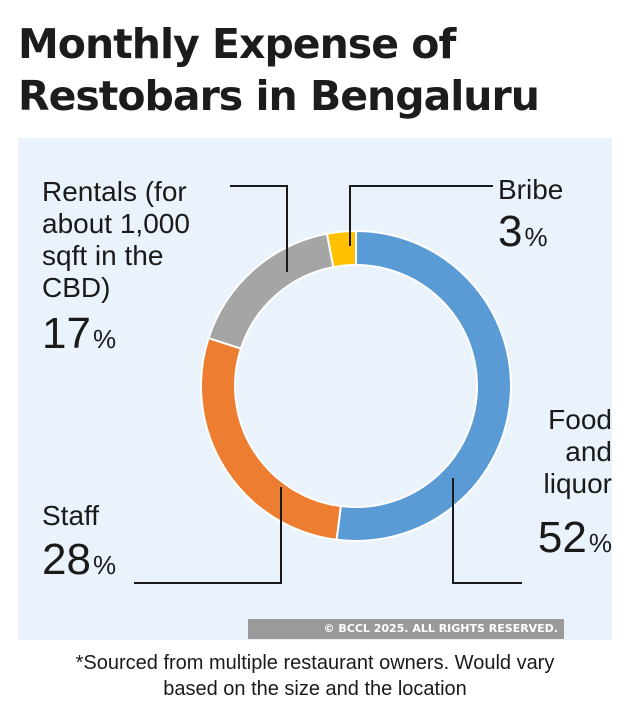 This screenshot has height=723, width=630. I want to click on slice-rentals, so click(271, 291).